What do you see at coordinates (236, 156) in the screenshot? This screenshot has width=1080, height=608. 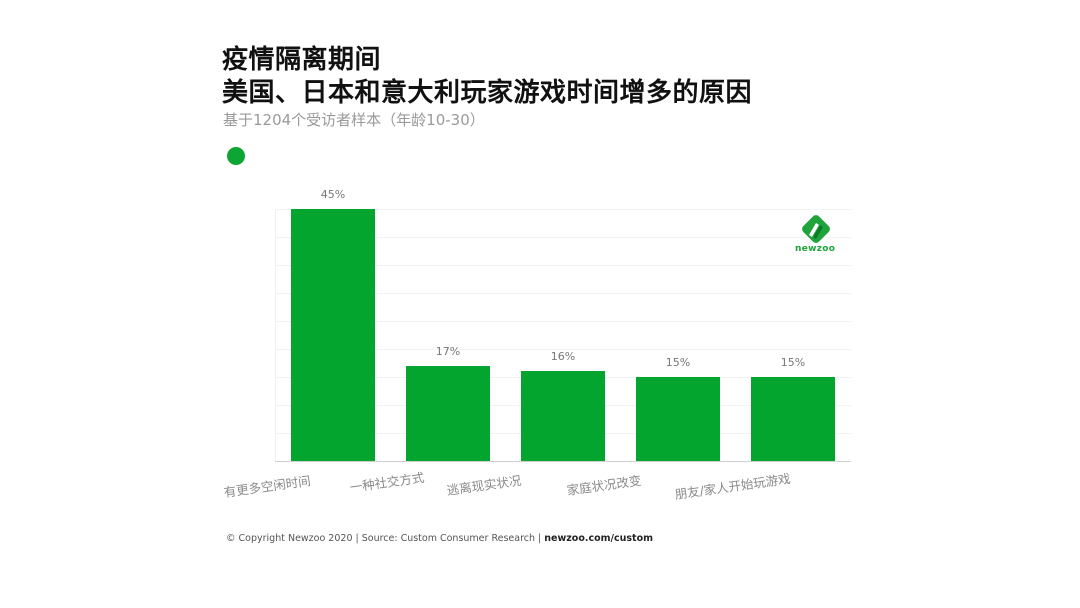 I see `legend-dot` at bounding box center [236, 156].